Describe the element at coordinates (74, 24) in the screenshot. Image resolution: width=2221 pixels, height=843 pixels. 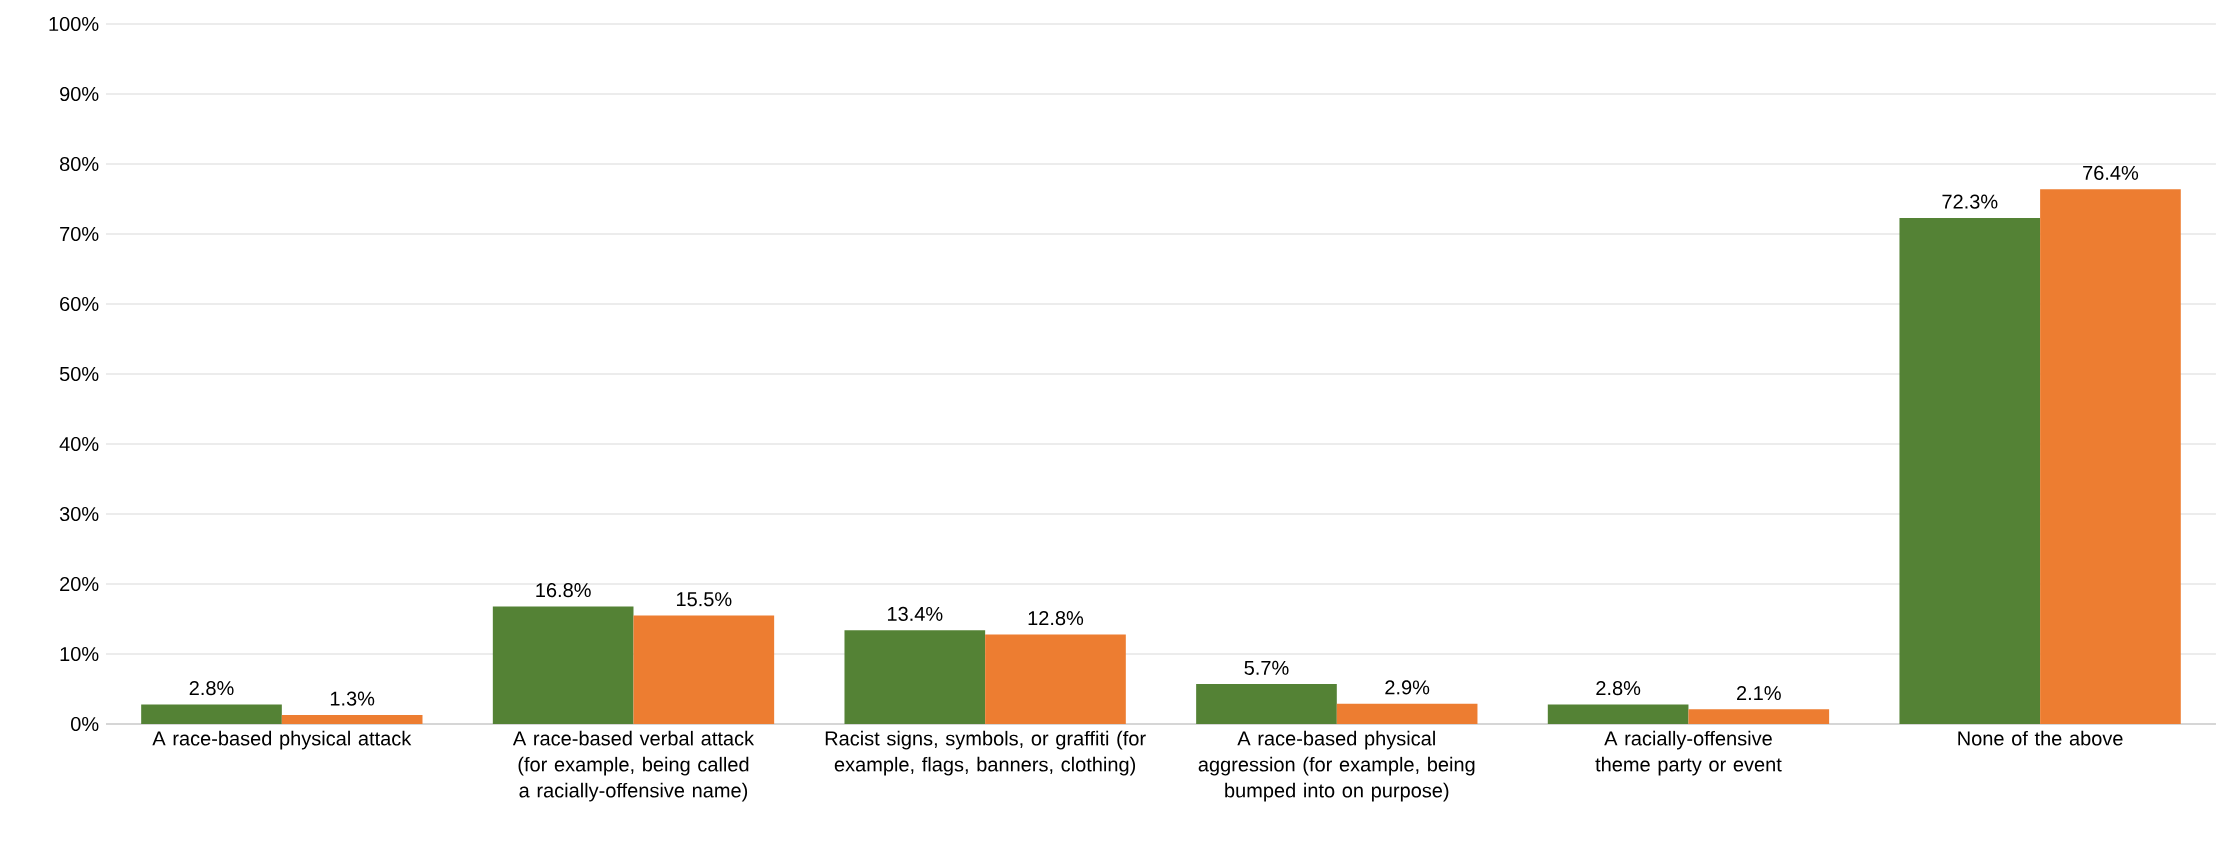
I see `y-tick-label: 100%` at that location.